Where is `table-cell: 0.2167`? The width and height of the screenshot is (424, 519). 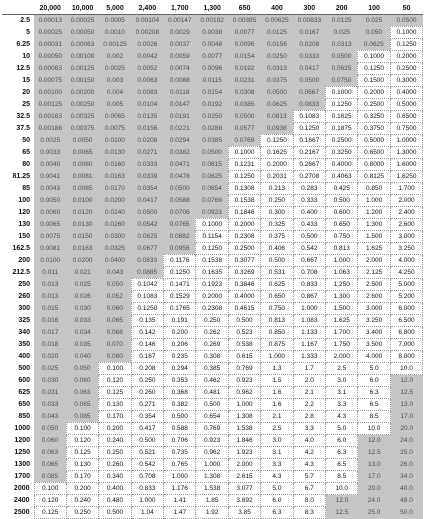 table-cell: 0.2167 is located at coordinates (309, 152).